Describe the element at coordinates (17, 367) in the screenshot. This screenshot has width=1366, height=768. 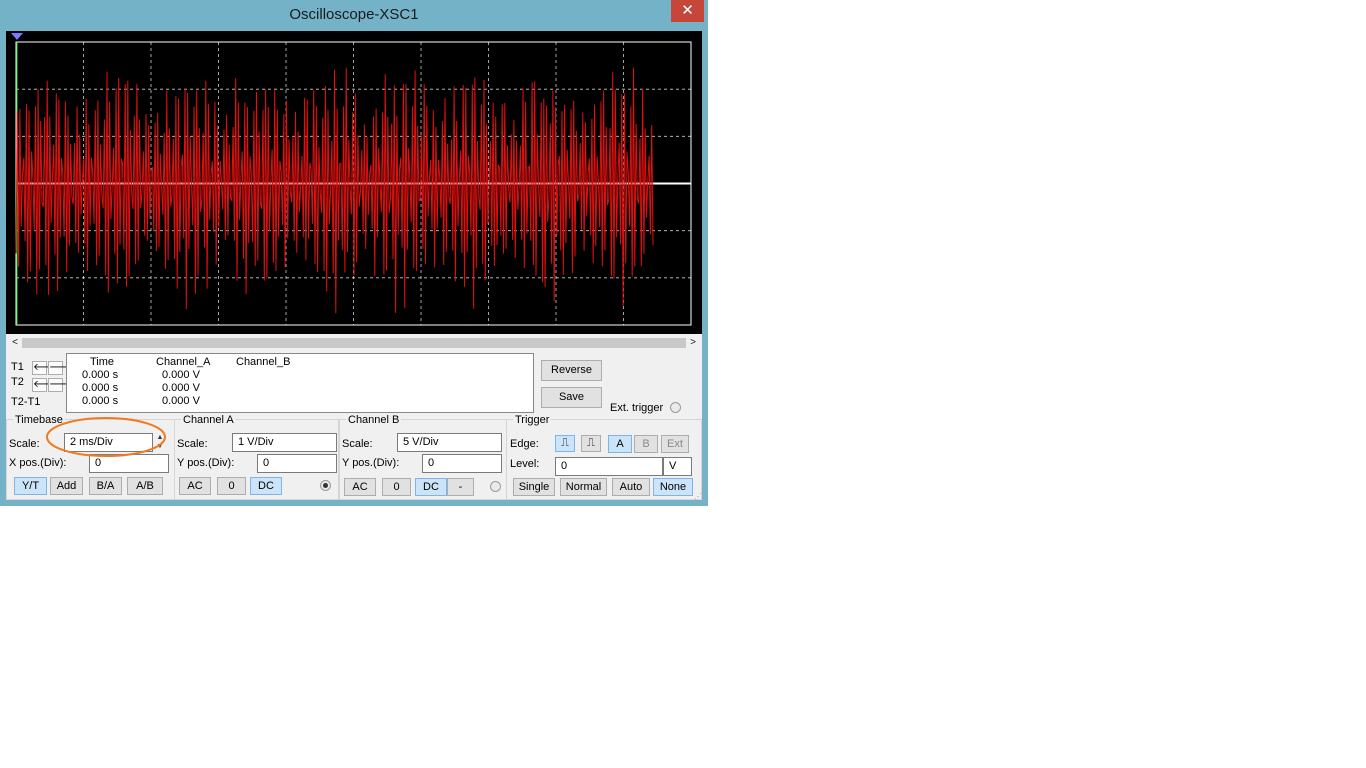
I see `t1-label: T1` at that location.